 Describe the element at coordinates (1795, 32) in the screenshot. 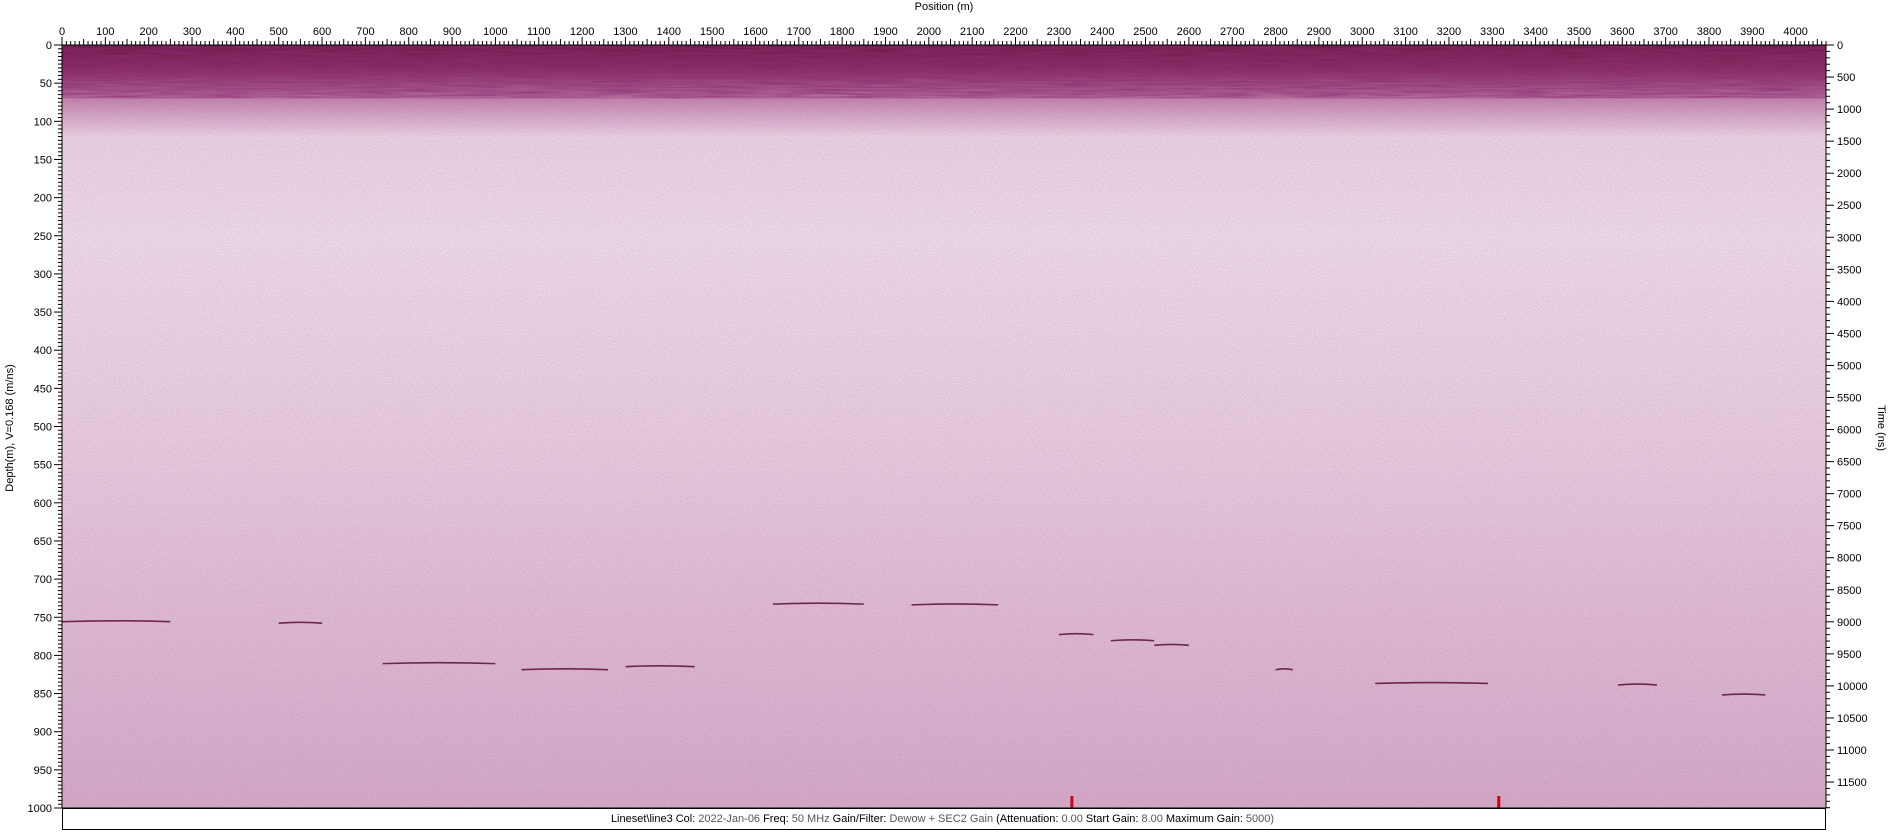

I see `x-tick-label: 4000` at that location.